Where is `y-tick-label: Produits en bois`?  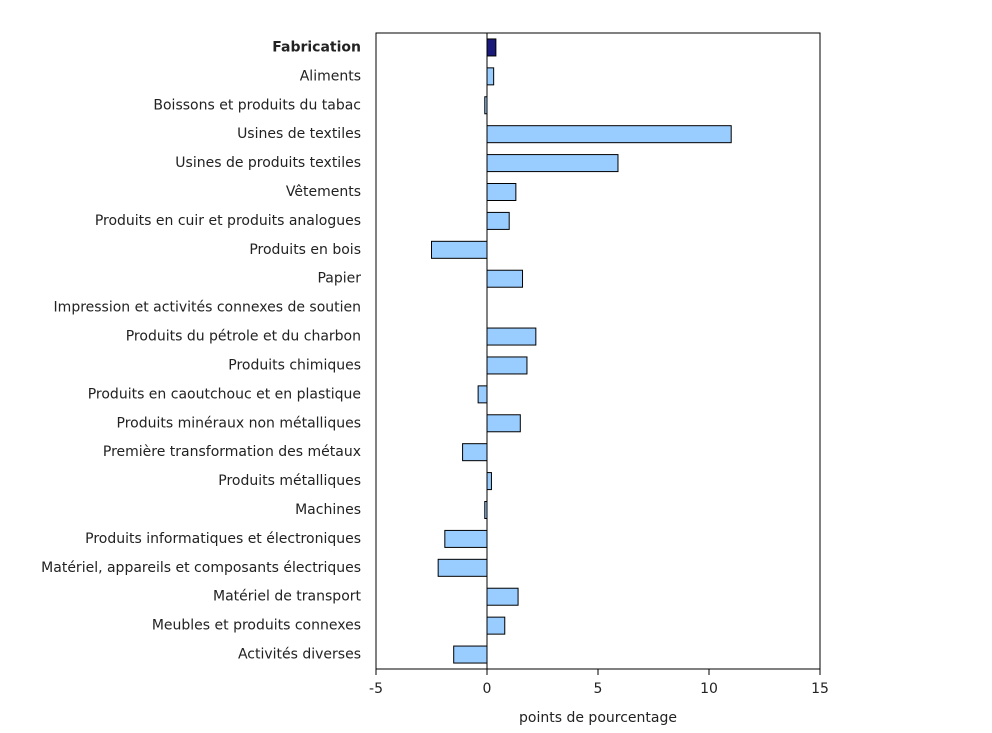
y-tick-label: Produits en bois is located at coordinates (305, 250).